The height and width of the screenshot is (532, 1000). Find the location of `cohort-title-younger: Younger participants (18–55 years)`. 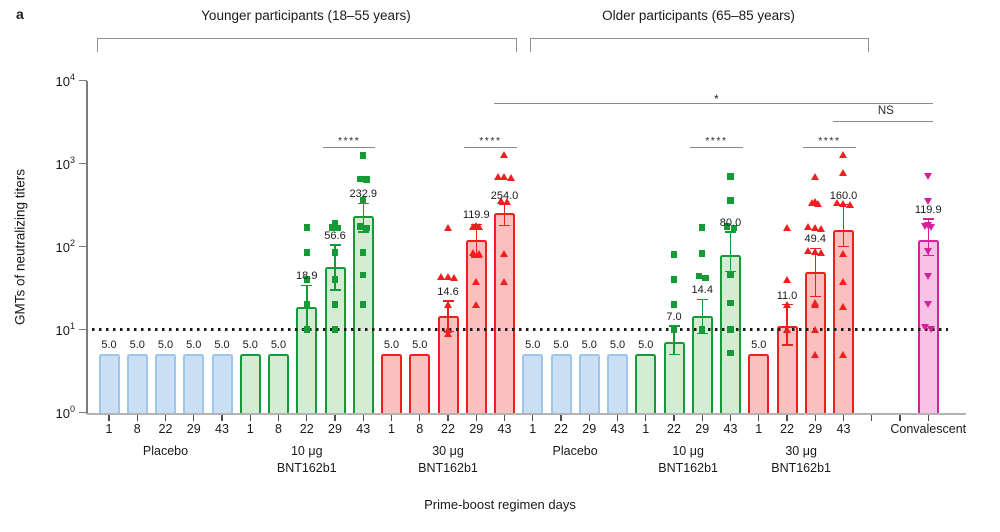

cohort-title-younger: Younger participants (18–55 years) is located at coordinates (306, 15).